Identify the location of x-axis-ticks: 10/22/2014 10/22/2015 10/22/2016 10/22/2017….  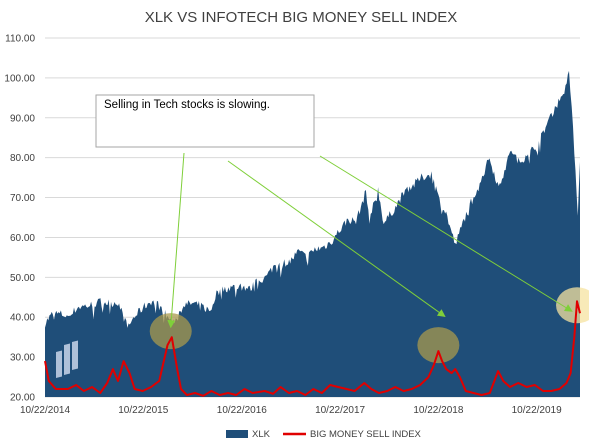
(291, 410).